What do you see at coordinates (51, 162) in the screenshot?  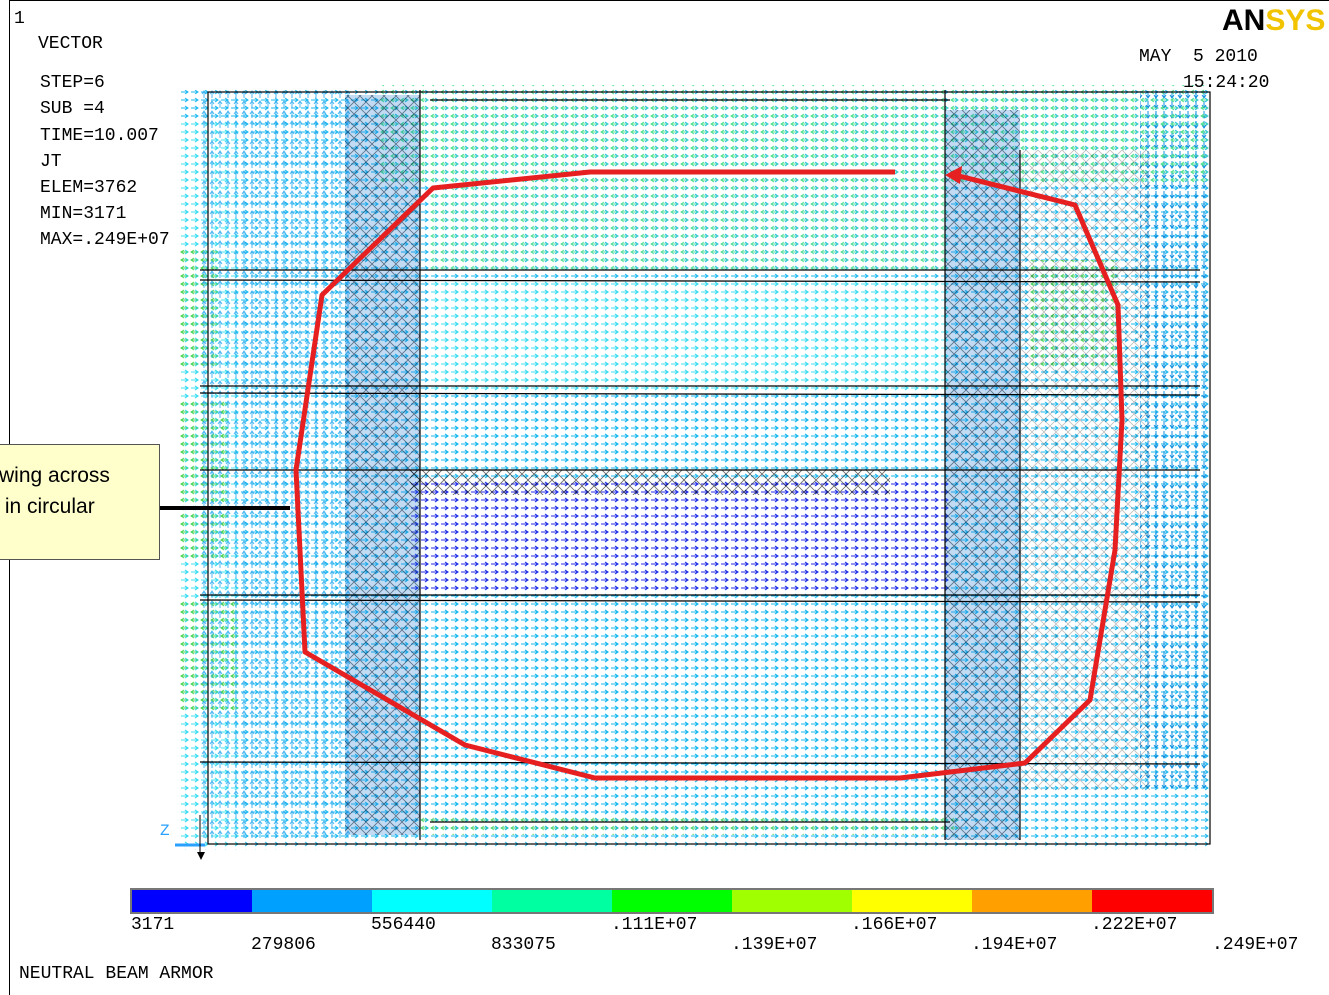 I see `item-label: JT` at bounding box center [51, 162].